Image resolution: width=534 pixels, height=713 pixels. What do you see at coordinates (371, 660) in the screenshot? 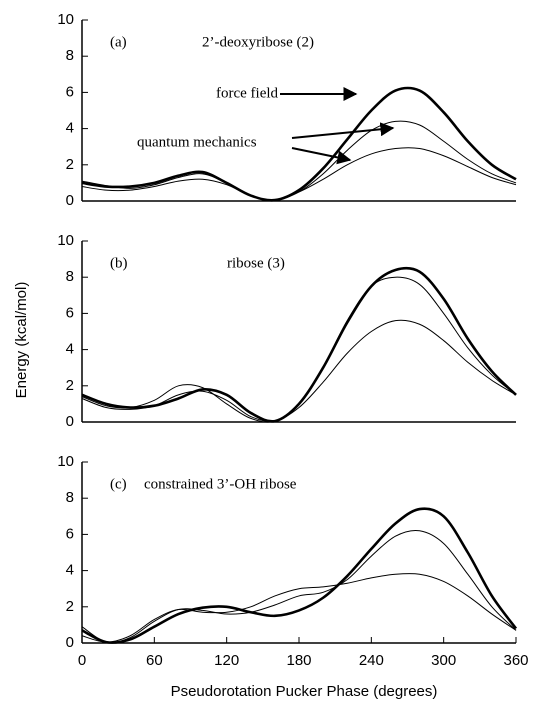
I see `x-tick-label: 240` at bounding box center [371, 660].